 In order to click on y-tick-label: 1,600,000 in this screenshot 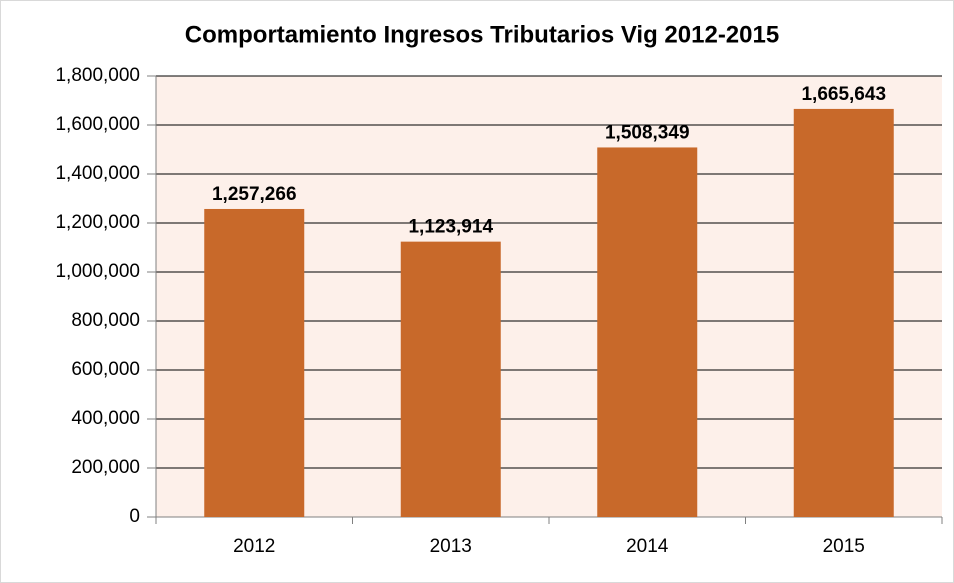, I will do `click(97, 124)`.